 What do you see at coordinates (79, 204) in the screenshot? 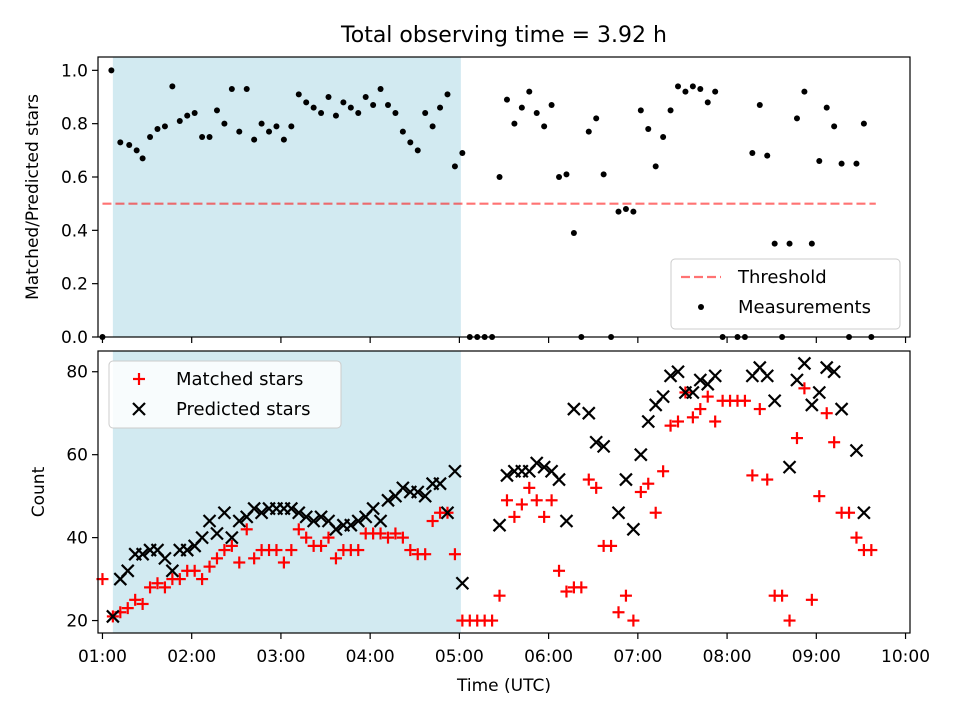
I see `top-y-ticks: 0.0 0.2 0.4 0.6 0.8 1.0` at bounding box center [79, 204].